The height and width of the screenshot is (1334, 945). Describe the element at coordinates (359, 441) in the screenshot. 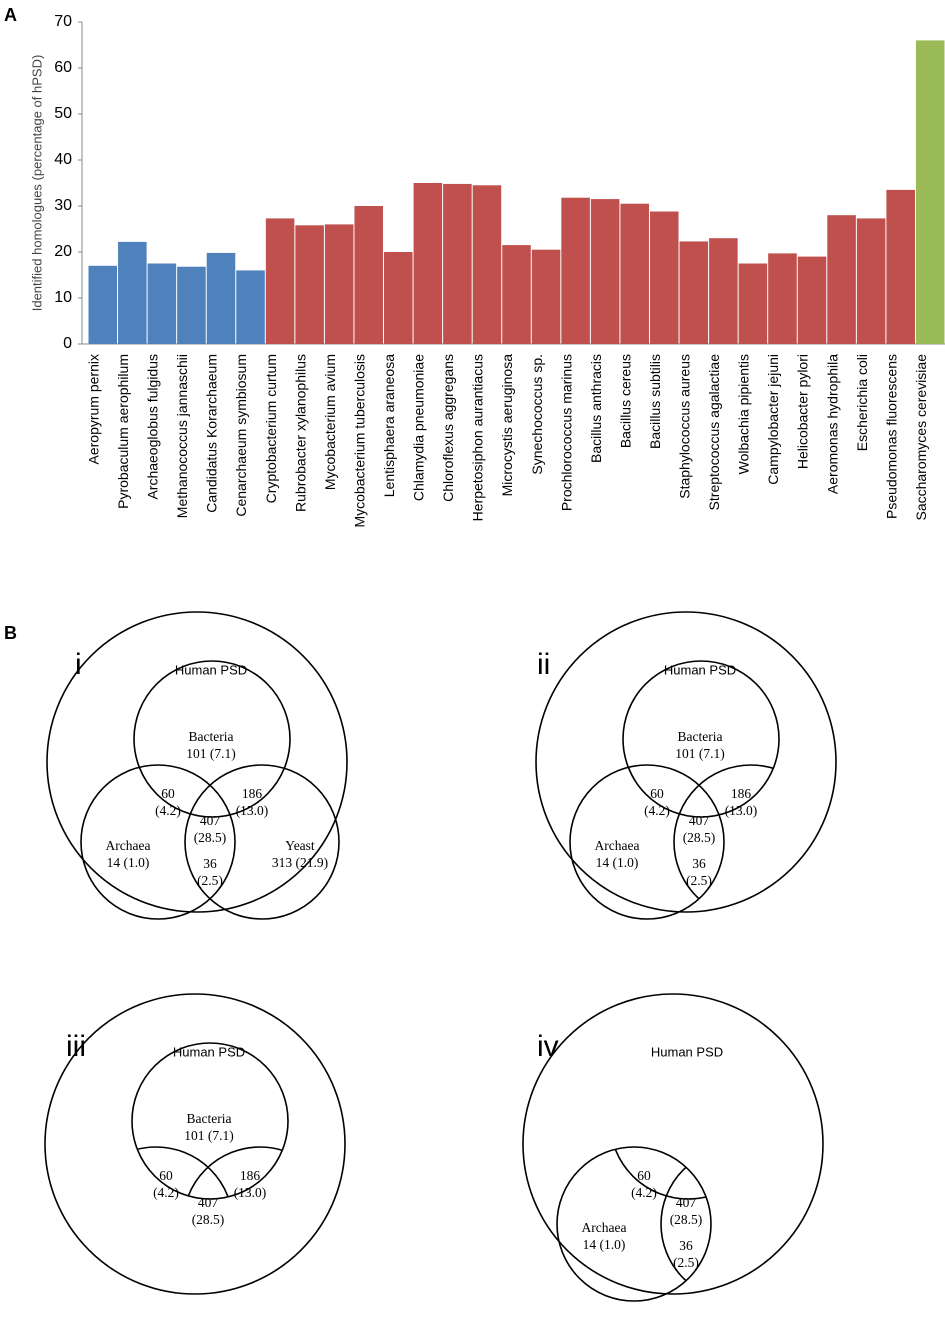

I see `x-tick-label: Mycobacterium tuberculosis` at that location.